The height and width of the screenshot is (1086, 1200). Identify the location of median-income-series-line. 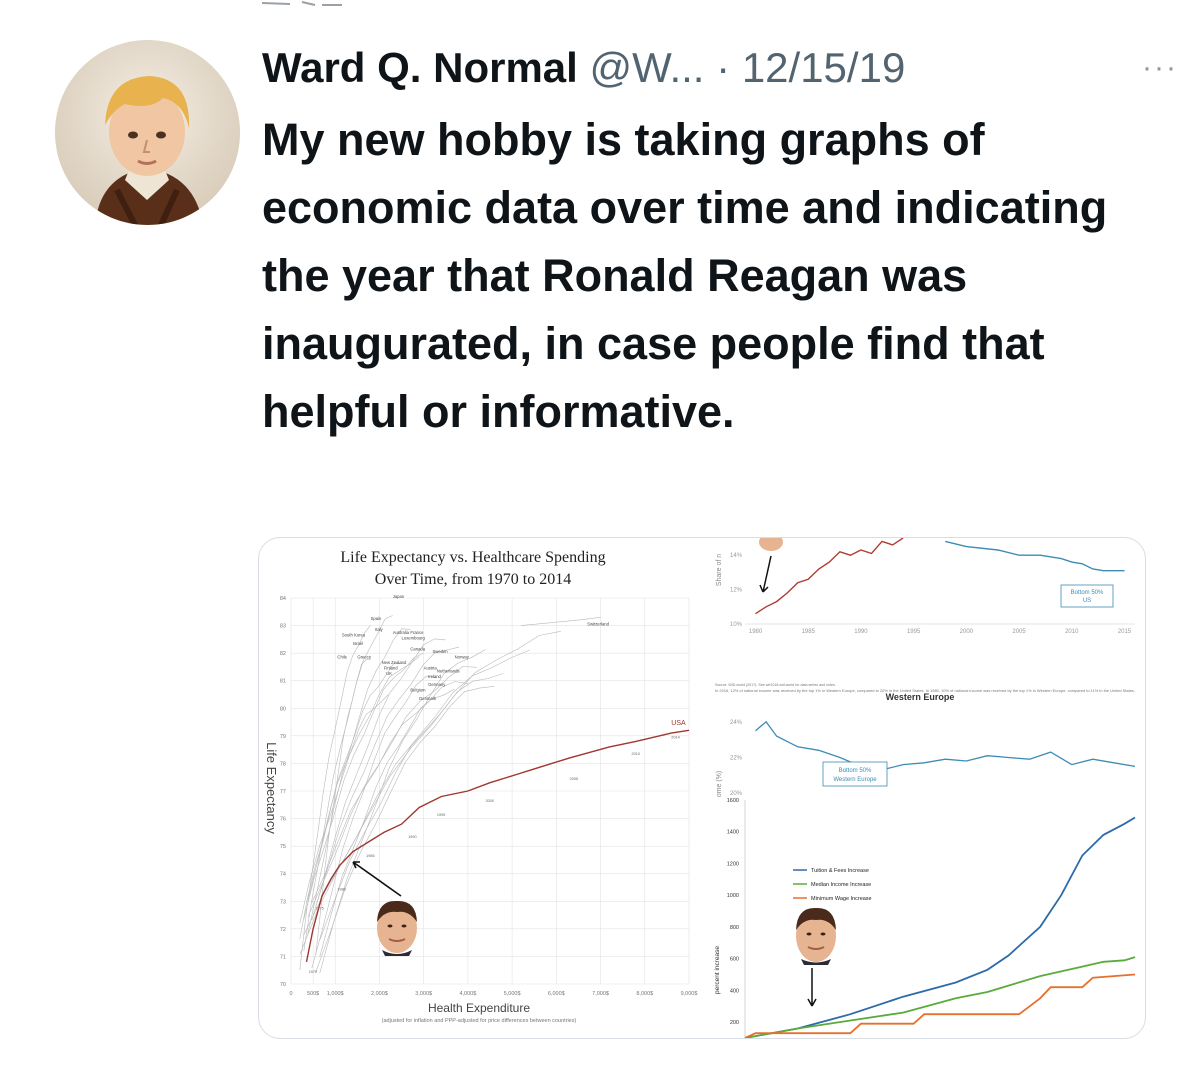
(940, 997).